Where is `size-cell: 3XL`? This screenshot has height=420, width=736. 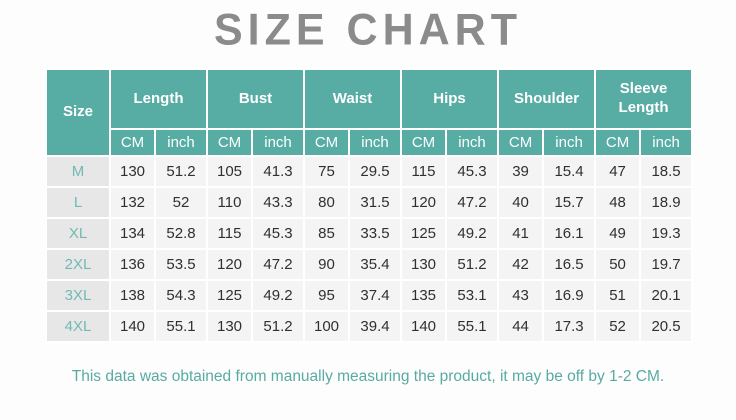
size-cell: 3XL is located at coordinates (78, 296).